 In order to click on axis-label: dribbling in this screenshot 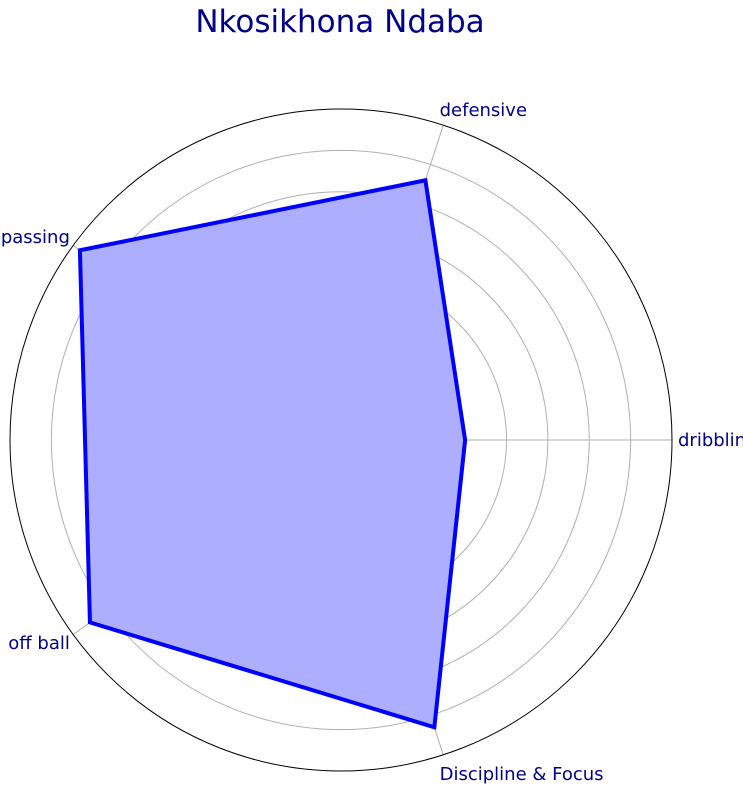, I will do `click(710, 440)`.